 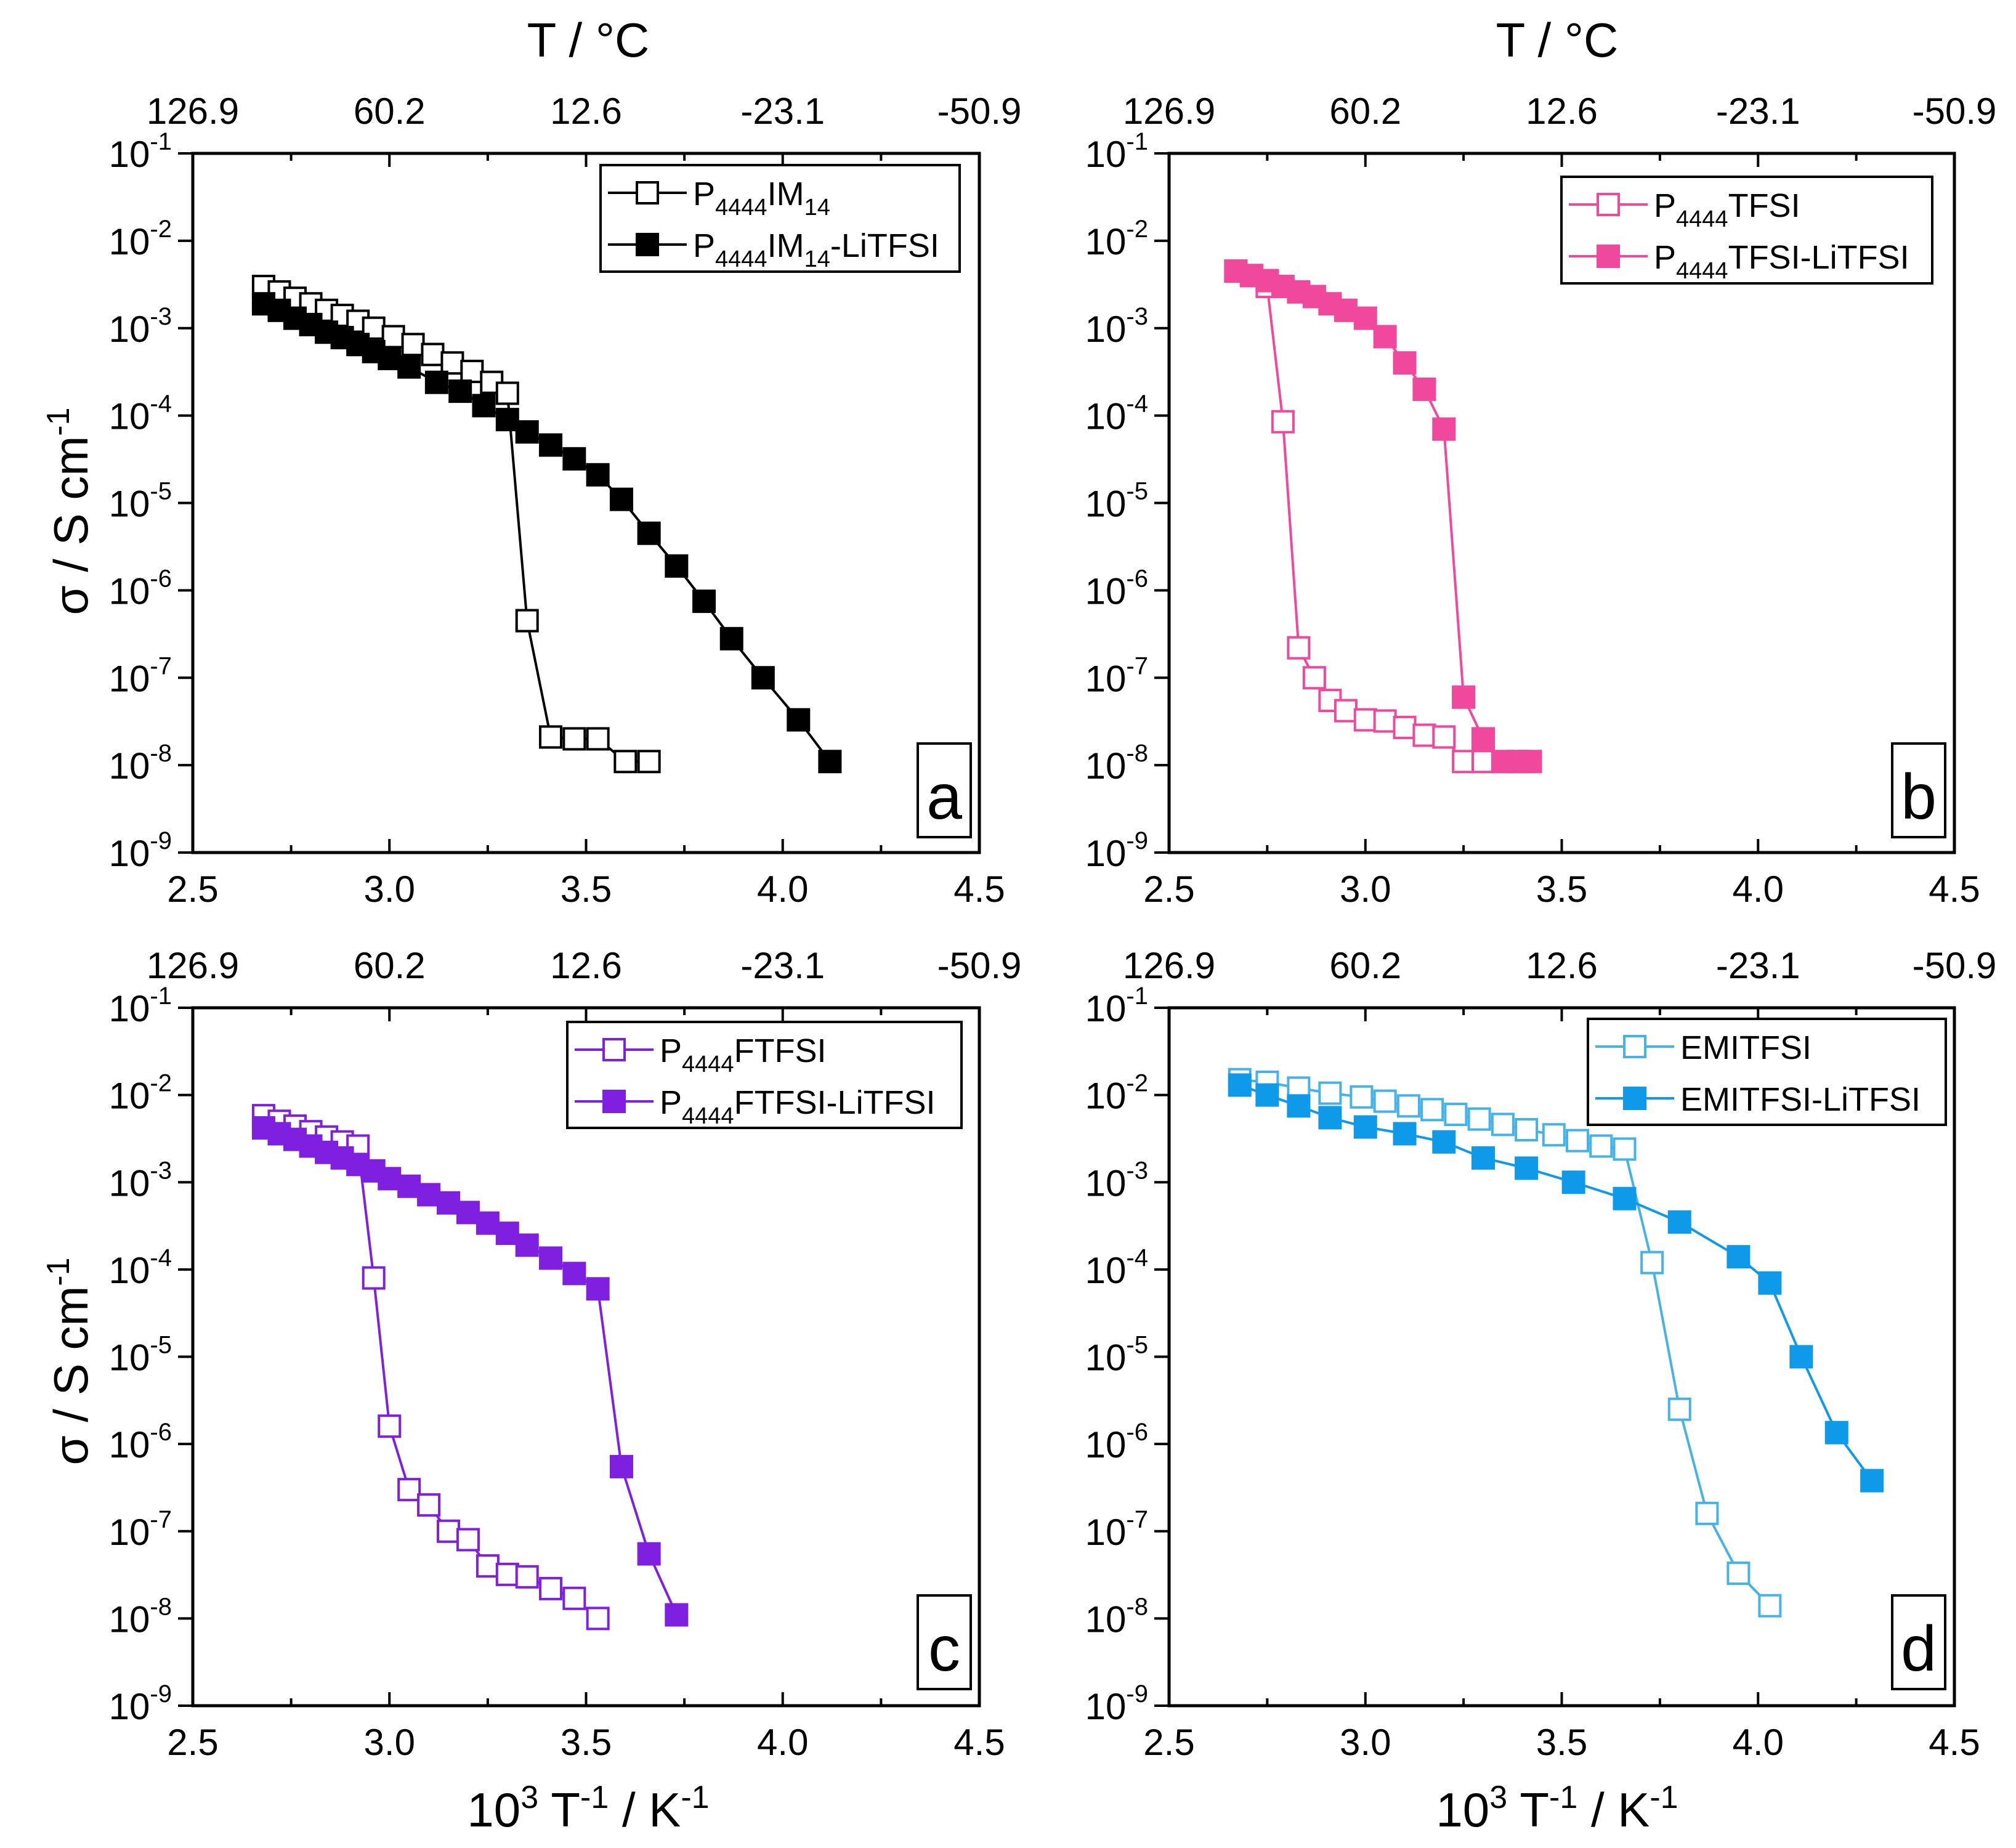 What do you see at coordinates (69, 1361) in the screenshot?
I see `y-axis-title-bottom: σ / S cm-1` at bounding box center [69, 1361].